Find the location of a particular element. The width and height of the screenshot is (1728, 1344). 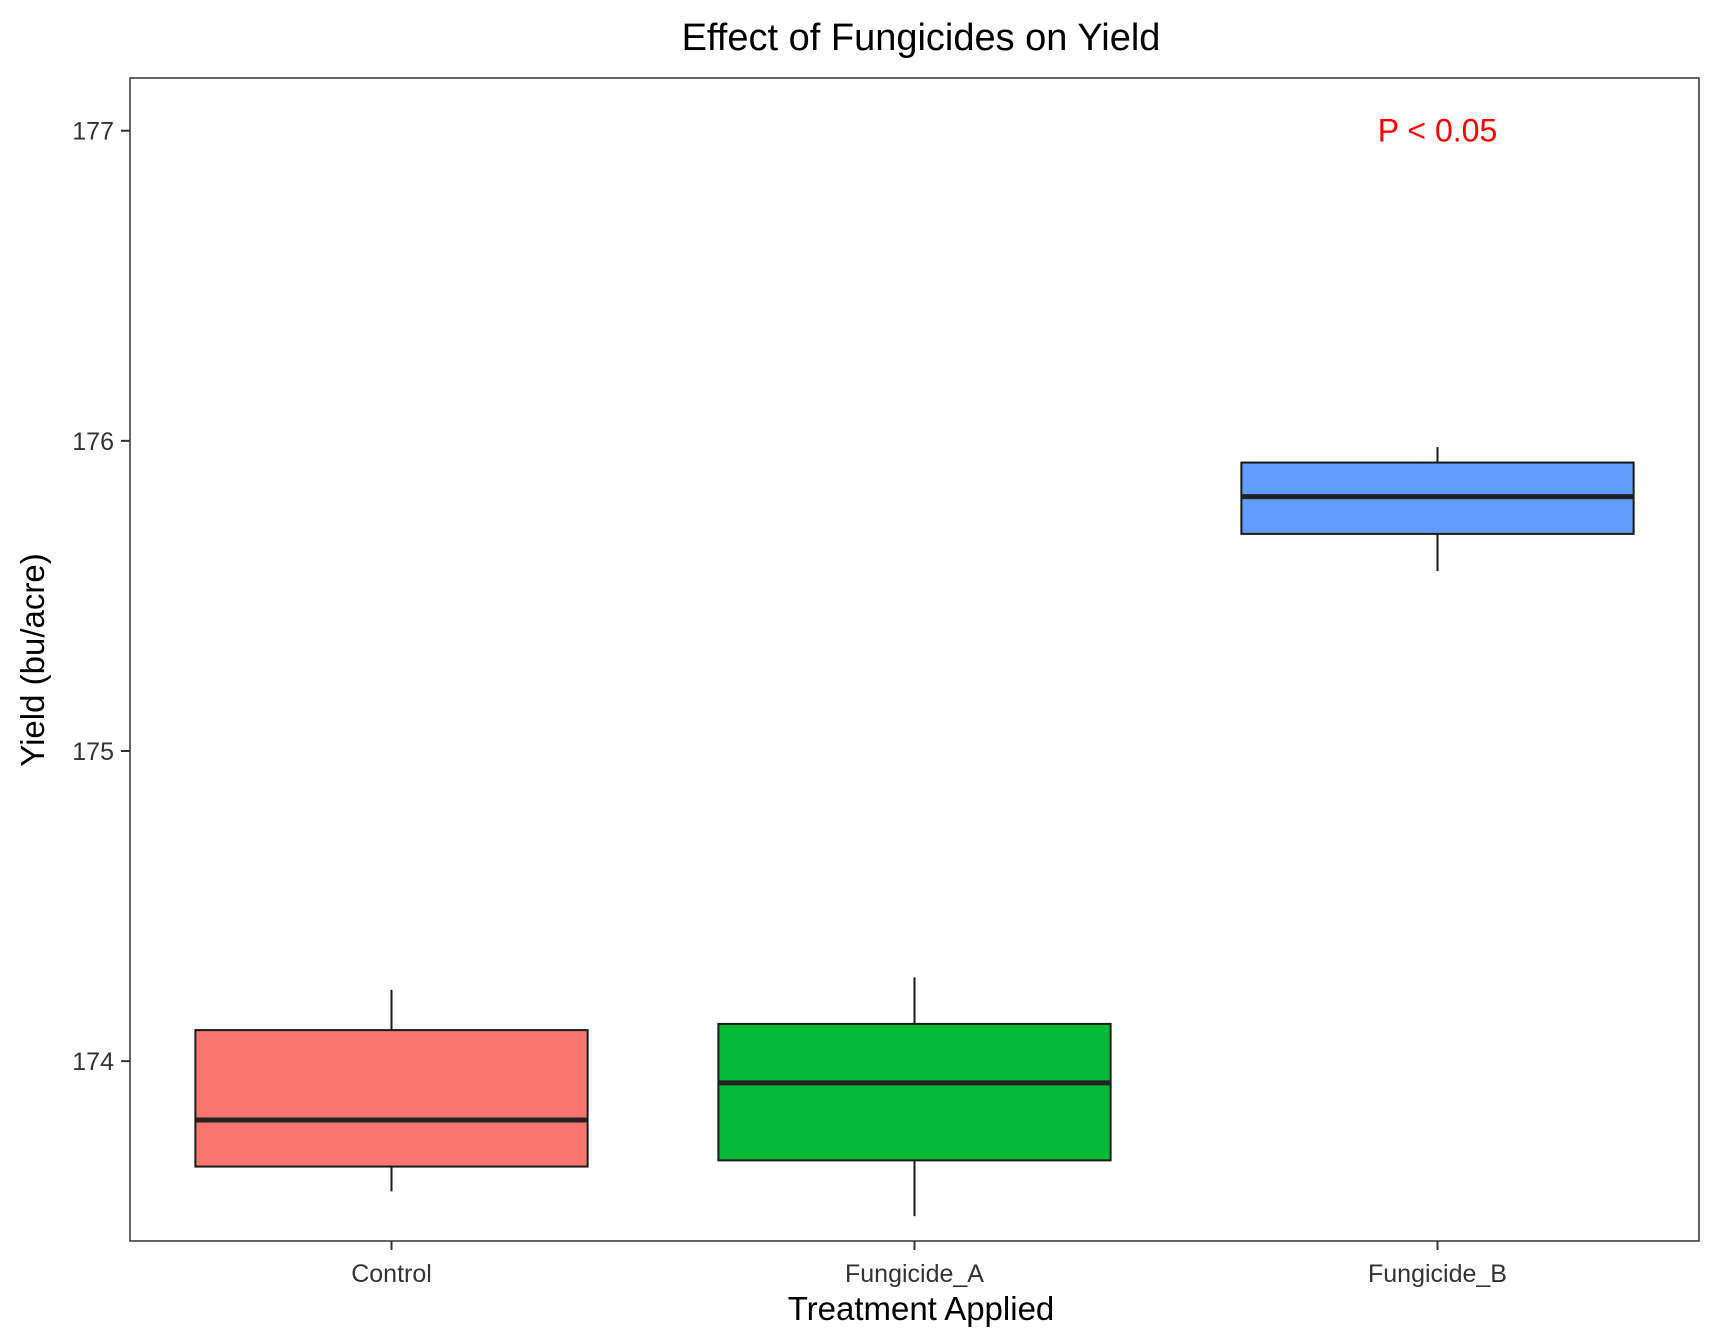

x-axis: Control Fungicide_A Fungicide_B is located at coordinates (929, 1264).